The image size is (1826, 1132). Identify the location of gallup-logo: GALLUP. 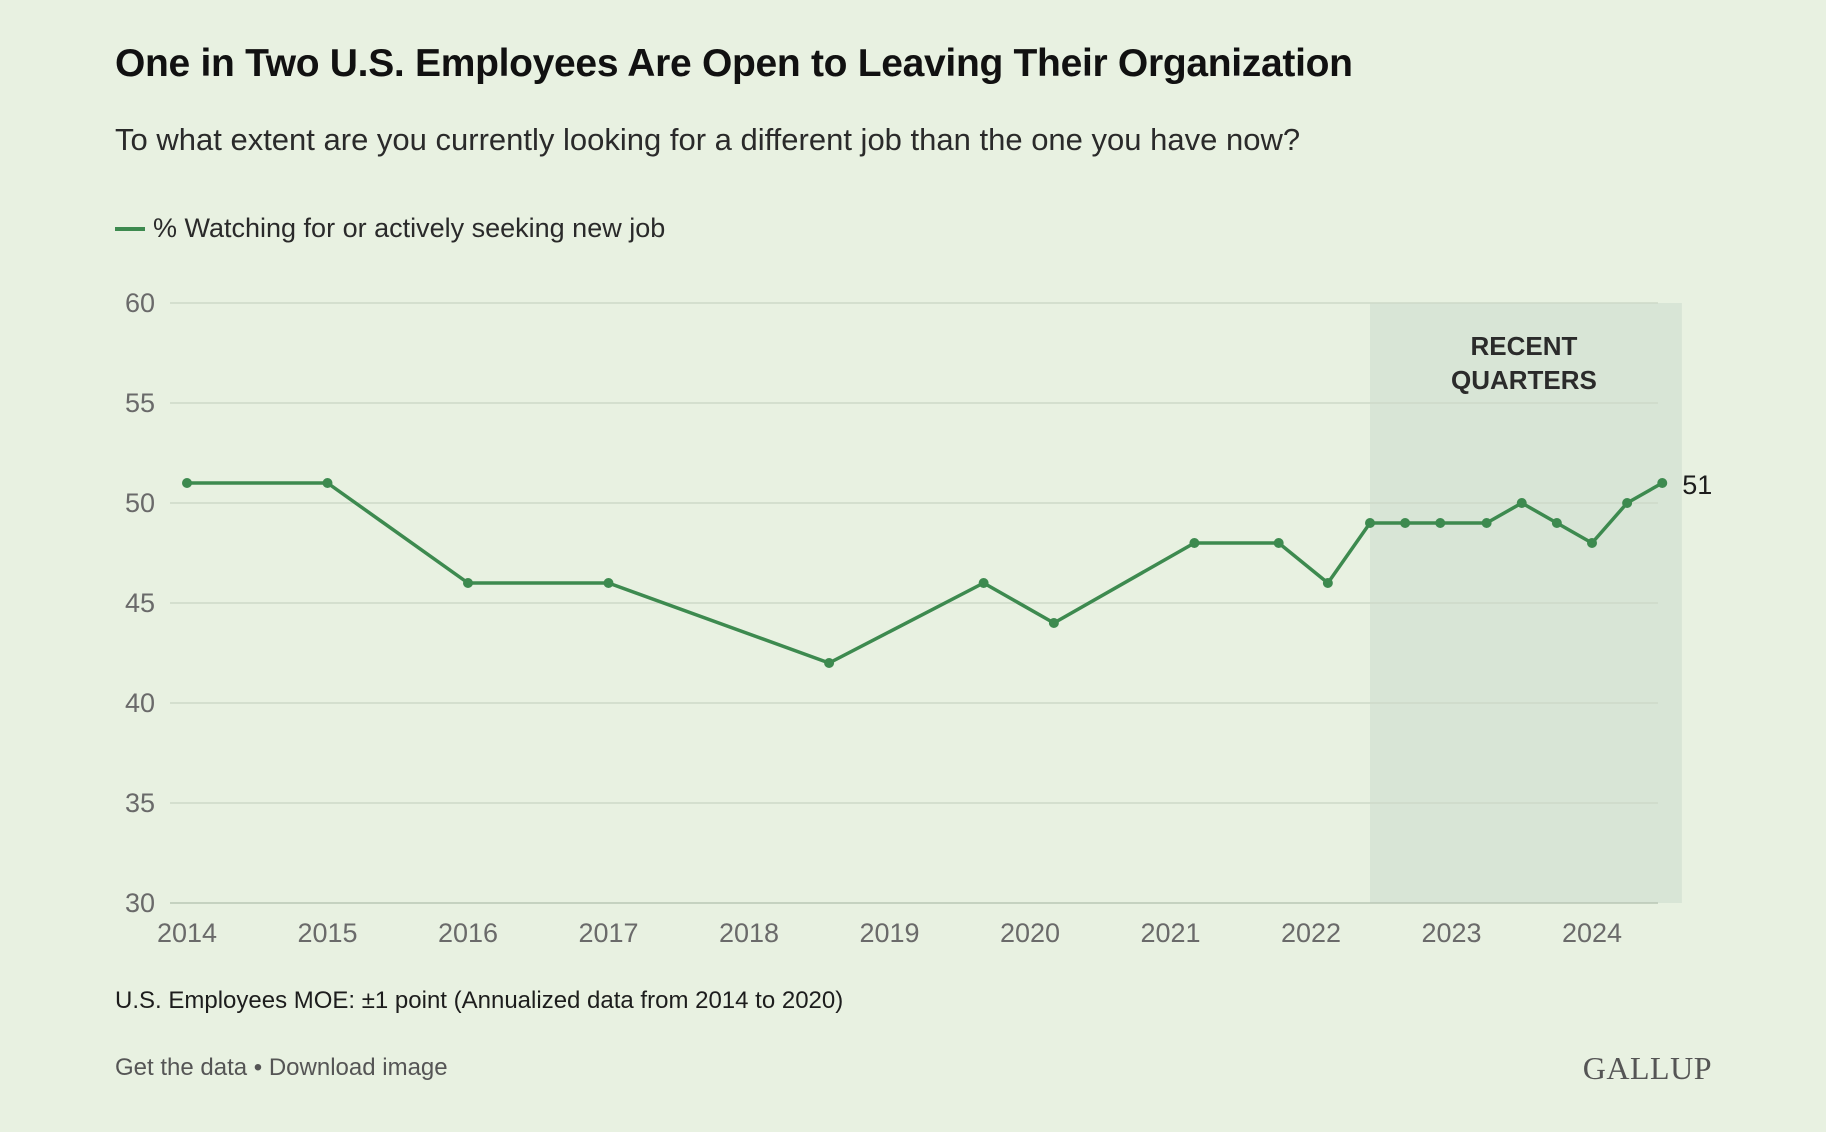
(1647, 1068).